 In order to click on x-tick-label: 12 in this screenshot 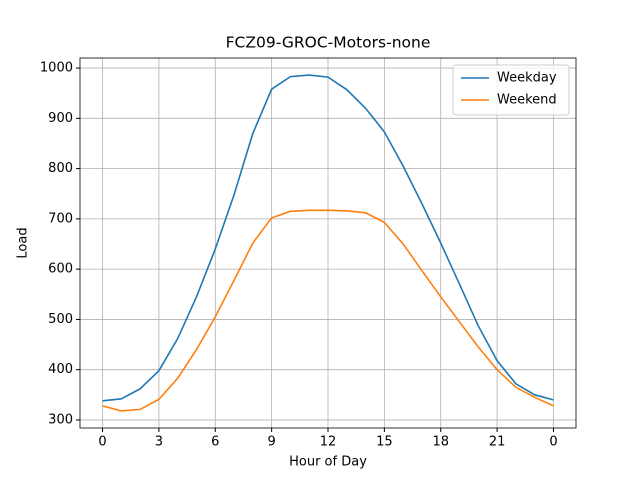, I will do `click(328, 442)`.